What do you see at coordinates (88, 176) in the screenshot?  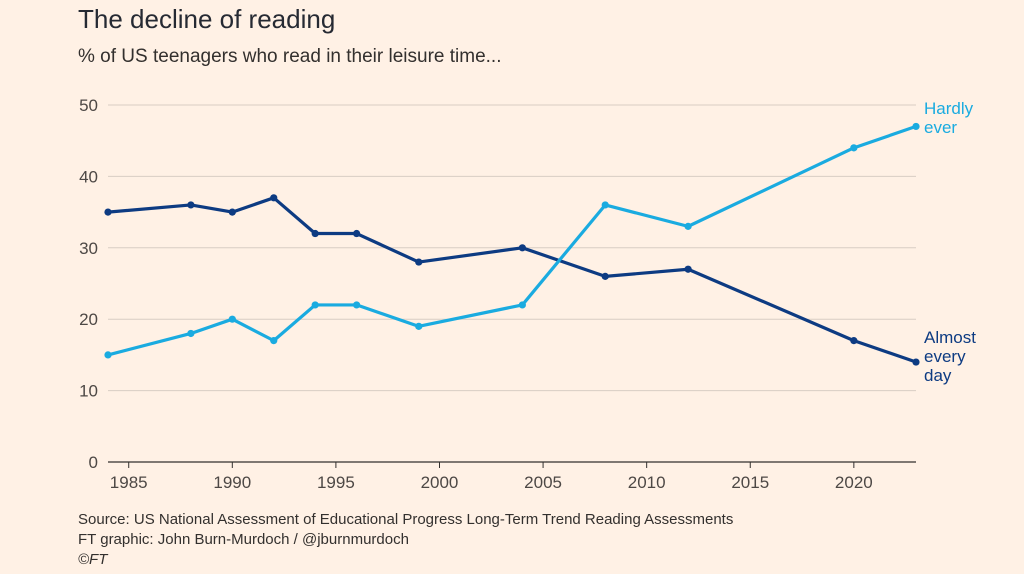 I see `y-tick-label-40: 40` at bounding box center [88, 176].